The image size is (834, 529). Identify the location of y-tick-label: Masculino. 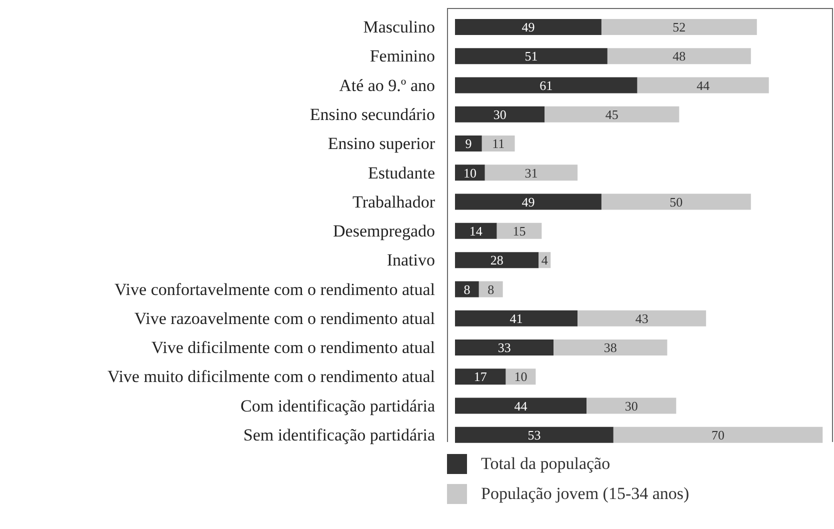
(399, 27).